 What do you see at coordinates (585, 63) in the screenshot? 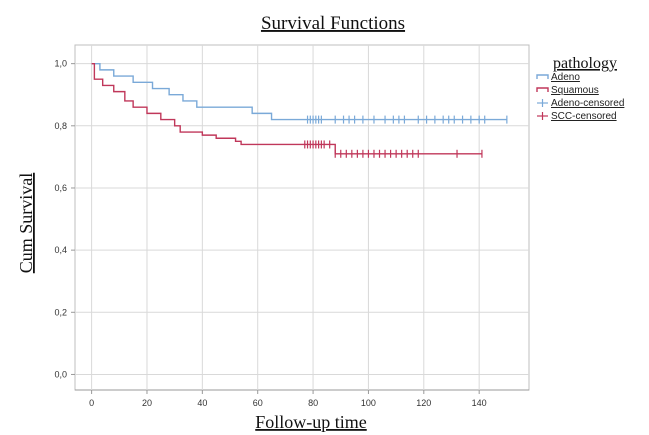
I see `legend-title: pathology` at bounding box center [585, 63].